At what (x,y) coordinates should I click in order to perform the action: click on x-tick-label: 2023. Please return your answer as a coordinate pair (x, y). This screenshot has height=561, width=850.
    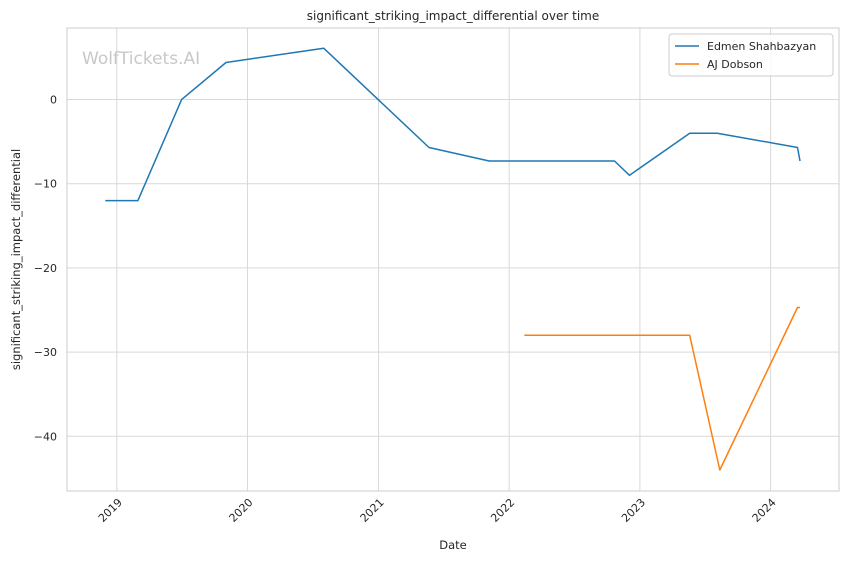
    Looking at the image, I should click on (633, 510).